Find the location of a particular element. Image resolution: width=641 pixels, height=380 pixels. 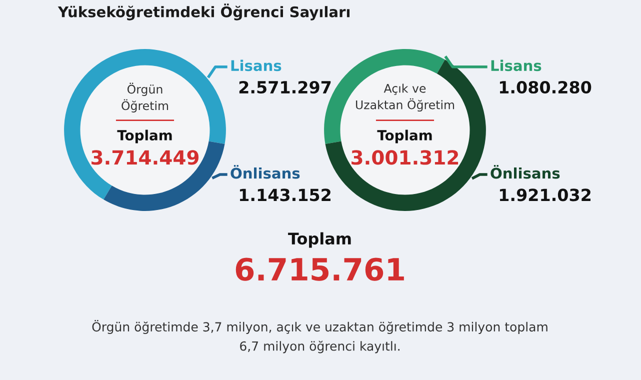

data-label: 2.571.297 is located at coordinates (285, 87).